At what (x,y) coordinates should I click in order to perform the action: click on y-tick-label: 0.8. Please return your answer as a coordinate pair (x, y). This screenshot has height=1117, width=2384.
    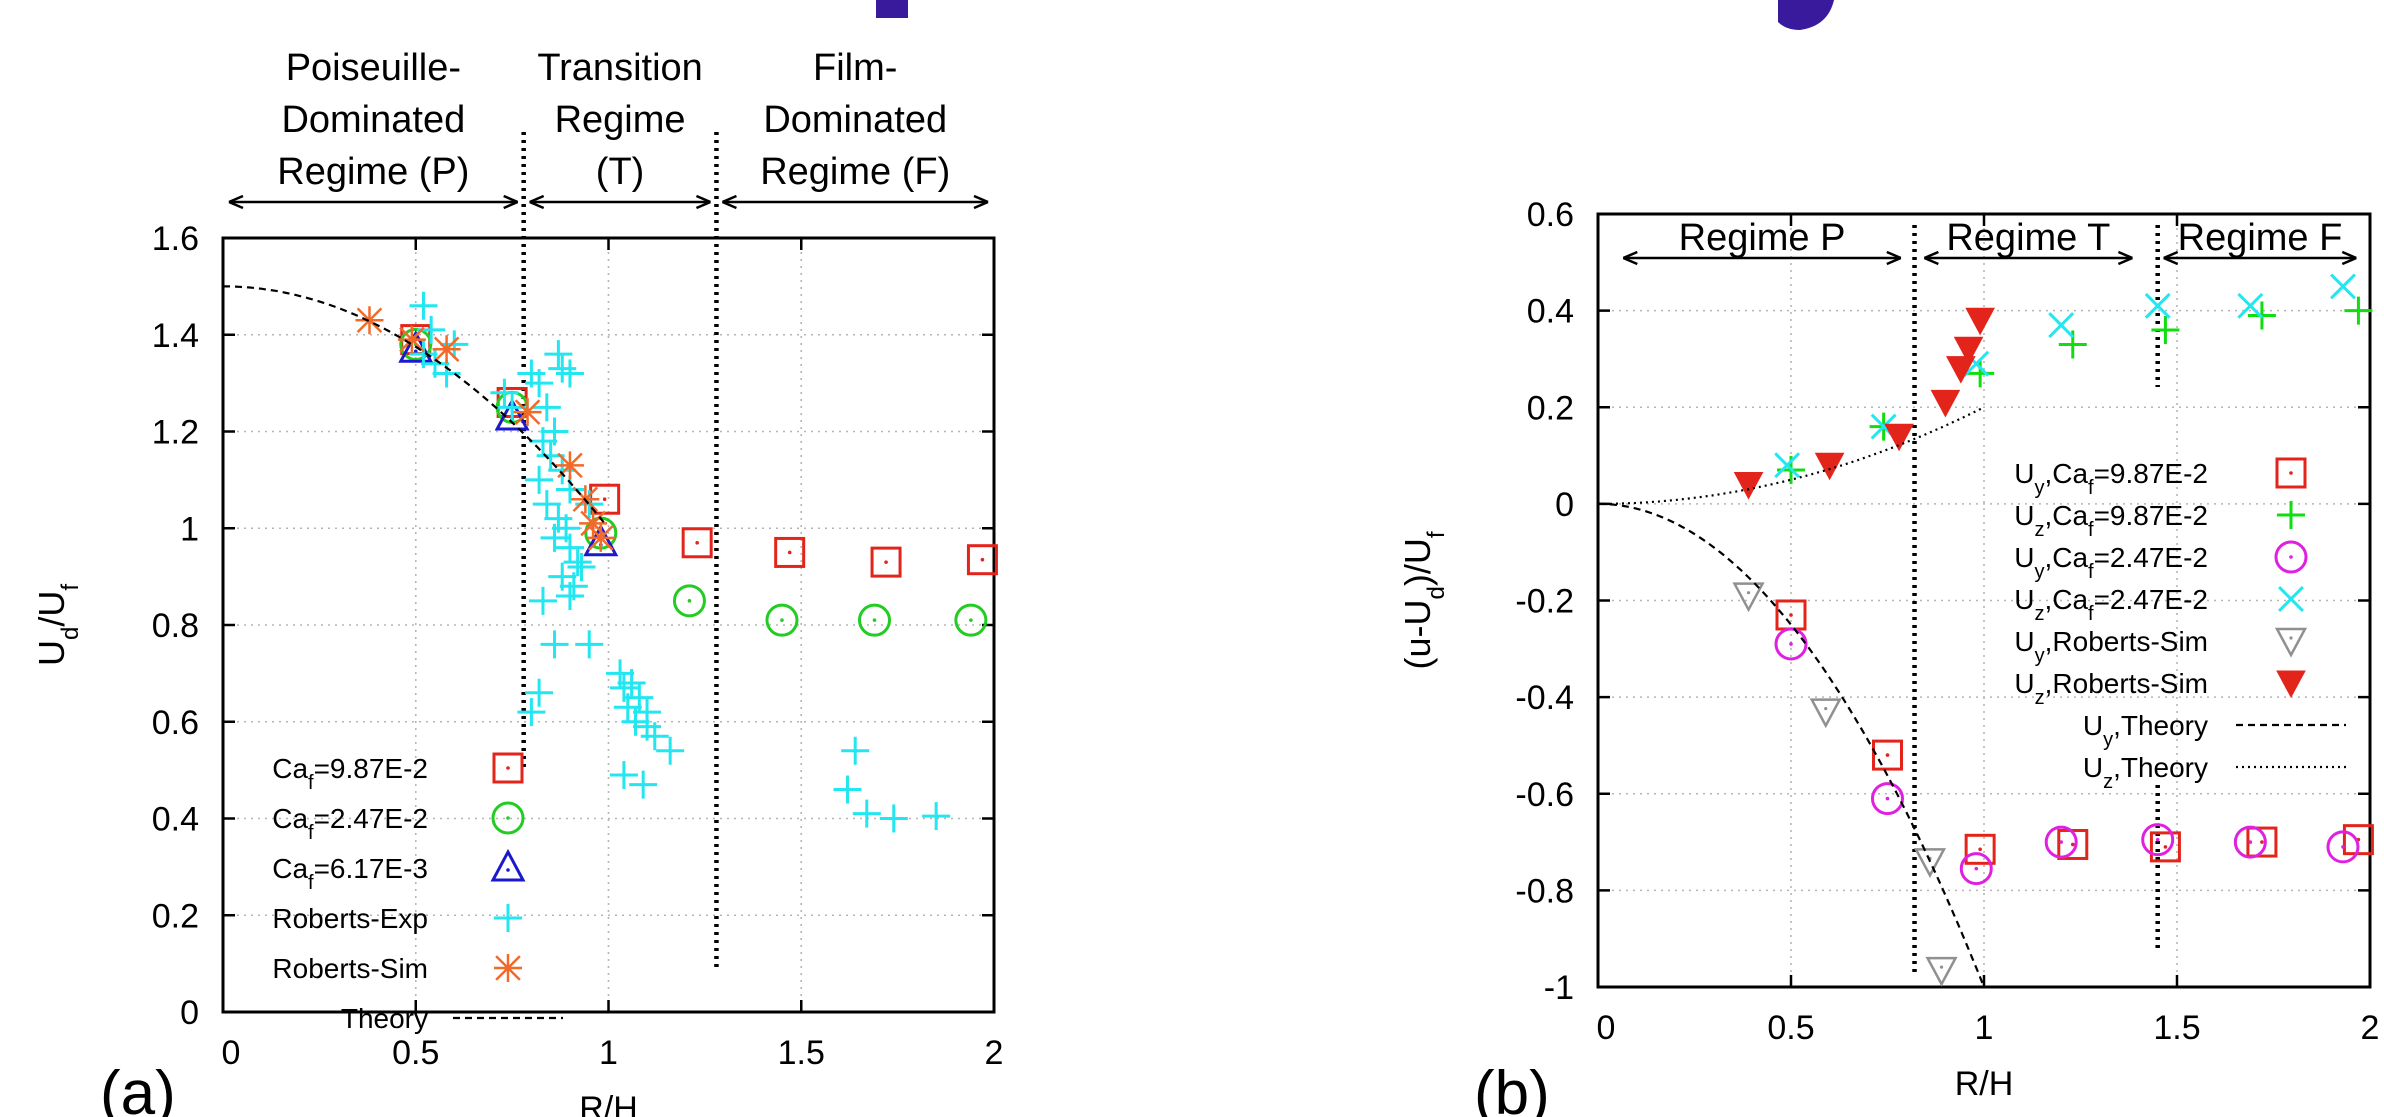
    Looking at the image, I should click on (175, 626).